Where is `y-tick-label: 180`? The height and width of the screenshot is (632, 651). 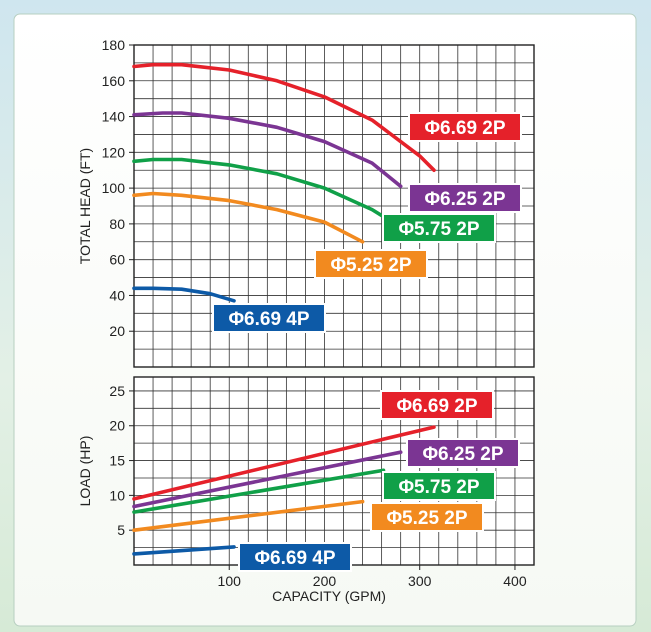
y-tick-label: 180 is located at coordinates (114, 45).